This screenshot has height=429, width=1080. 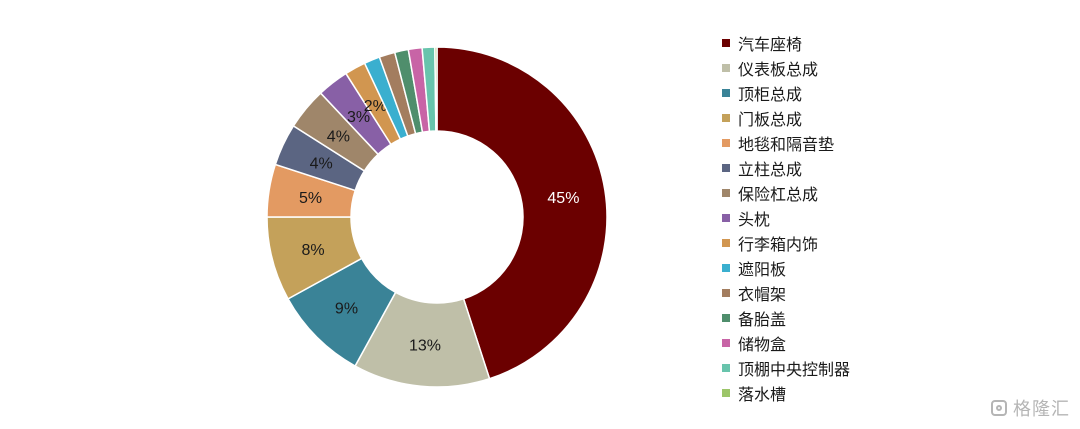 What do you see at coordinates (999, 408) in the screenshot?
I see `gelonghui-logo-icon` at bounding box center [999, 408].